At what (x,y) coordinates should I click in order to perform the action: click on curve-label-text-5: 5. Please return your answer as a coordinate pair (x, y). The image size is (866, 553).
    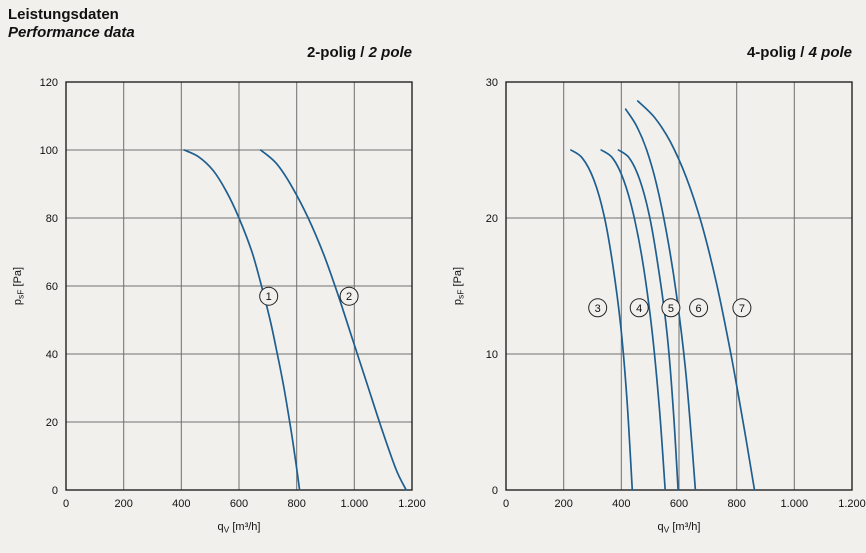
    Looking at the image, I should click on (671, 309).